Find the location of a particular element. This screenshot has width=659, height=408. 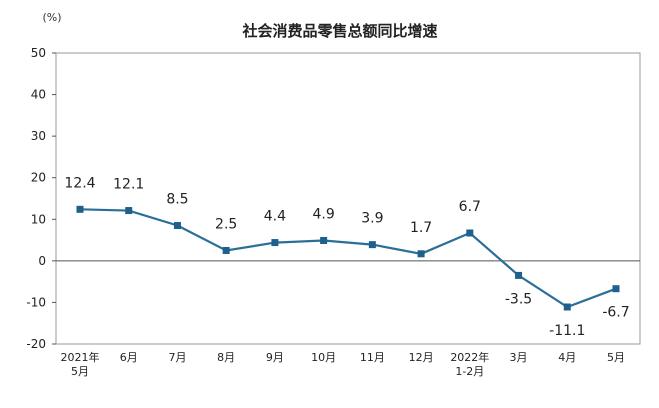

y-tick-label: 0 is located at coordinates (42, 261).